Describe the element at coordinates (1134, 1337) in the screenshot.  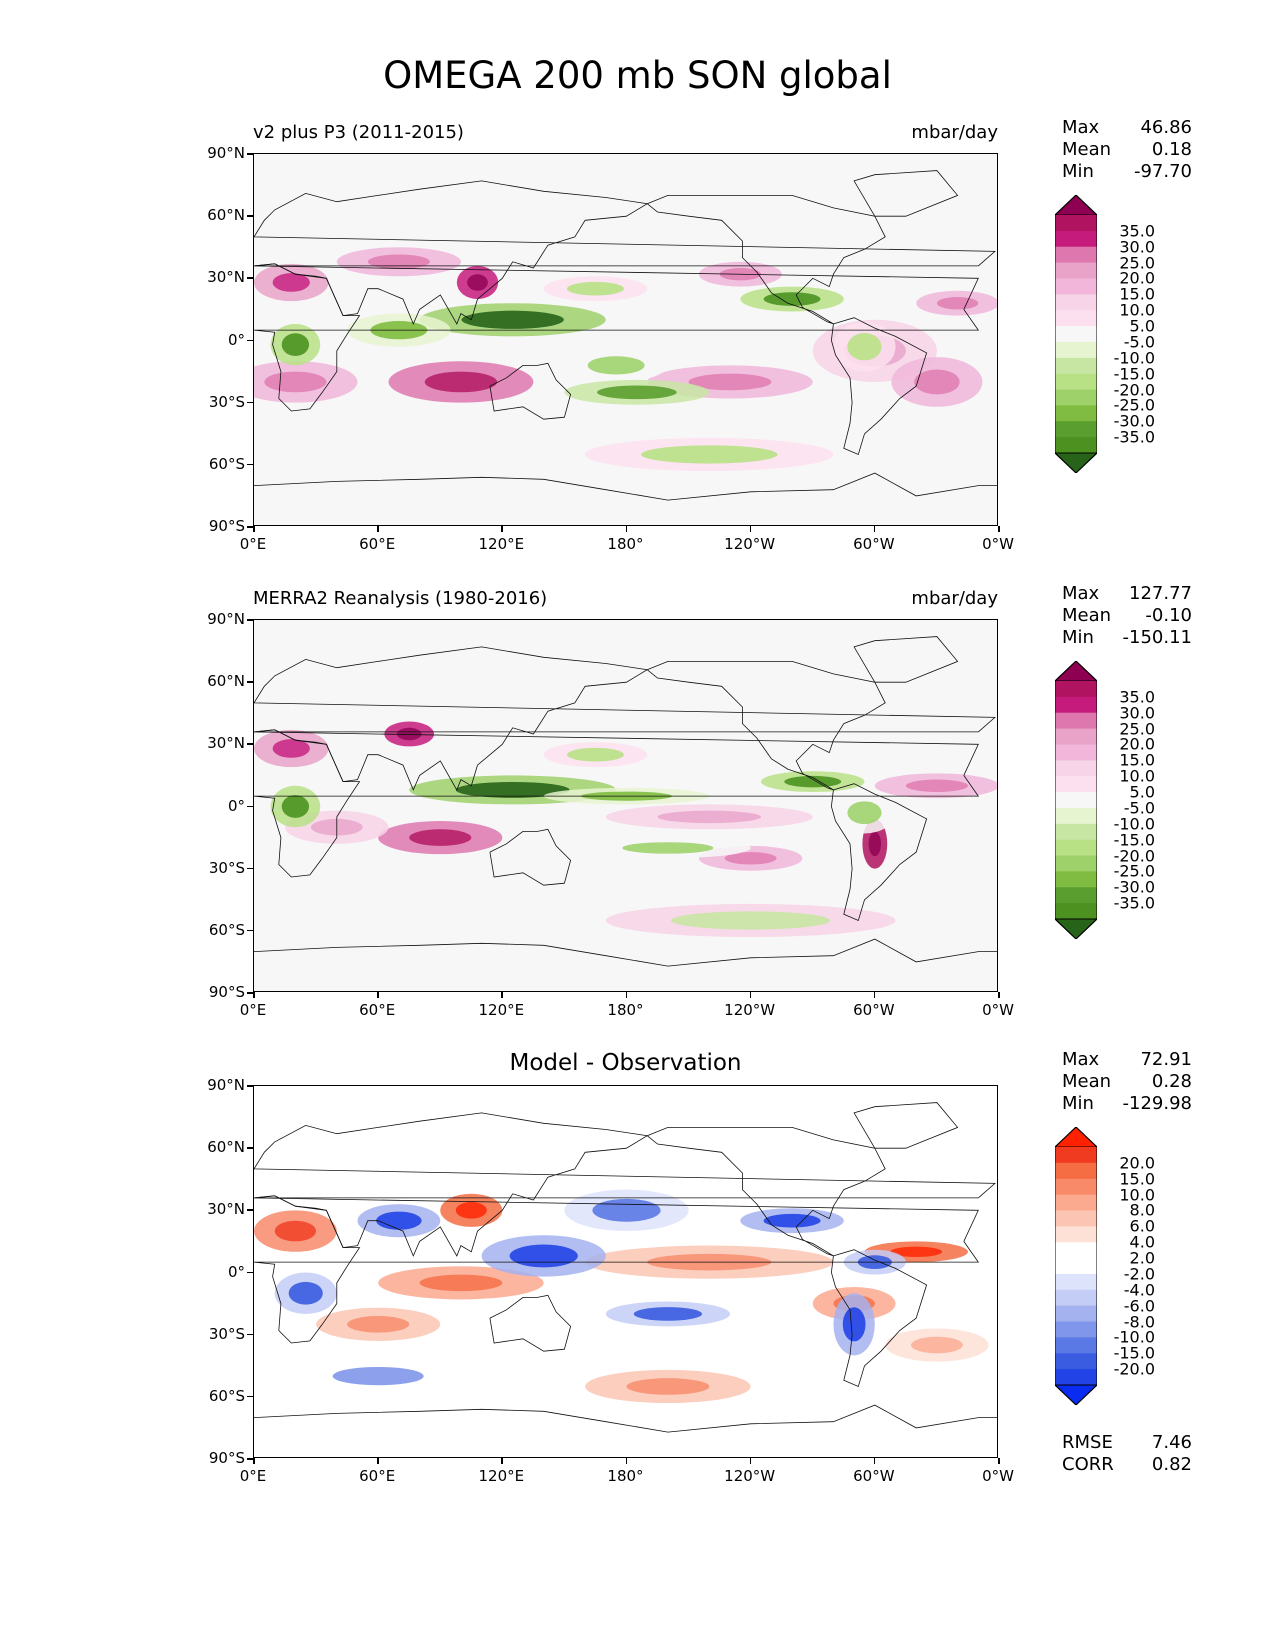
I see `colorbar-tick-label: -10.0` at that location.